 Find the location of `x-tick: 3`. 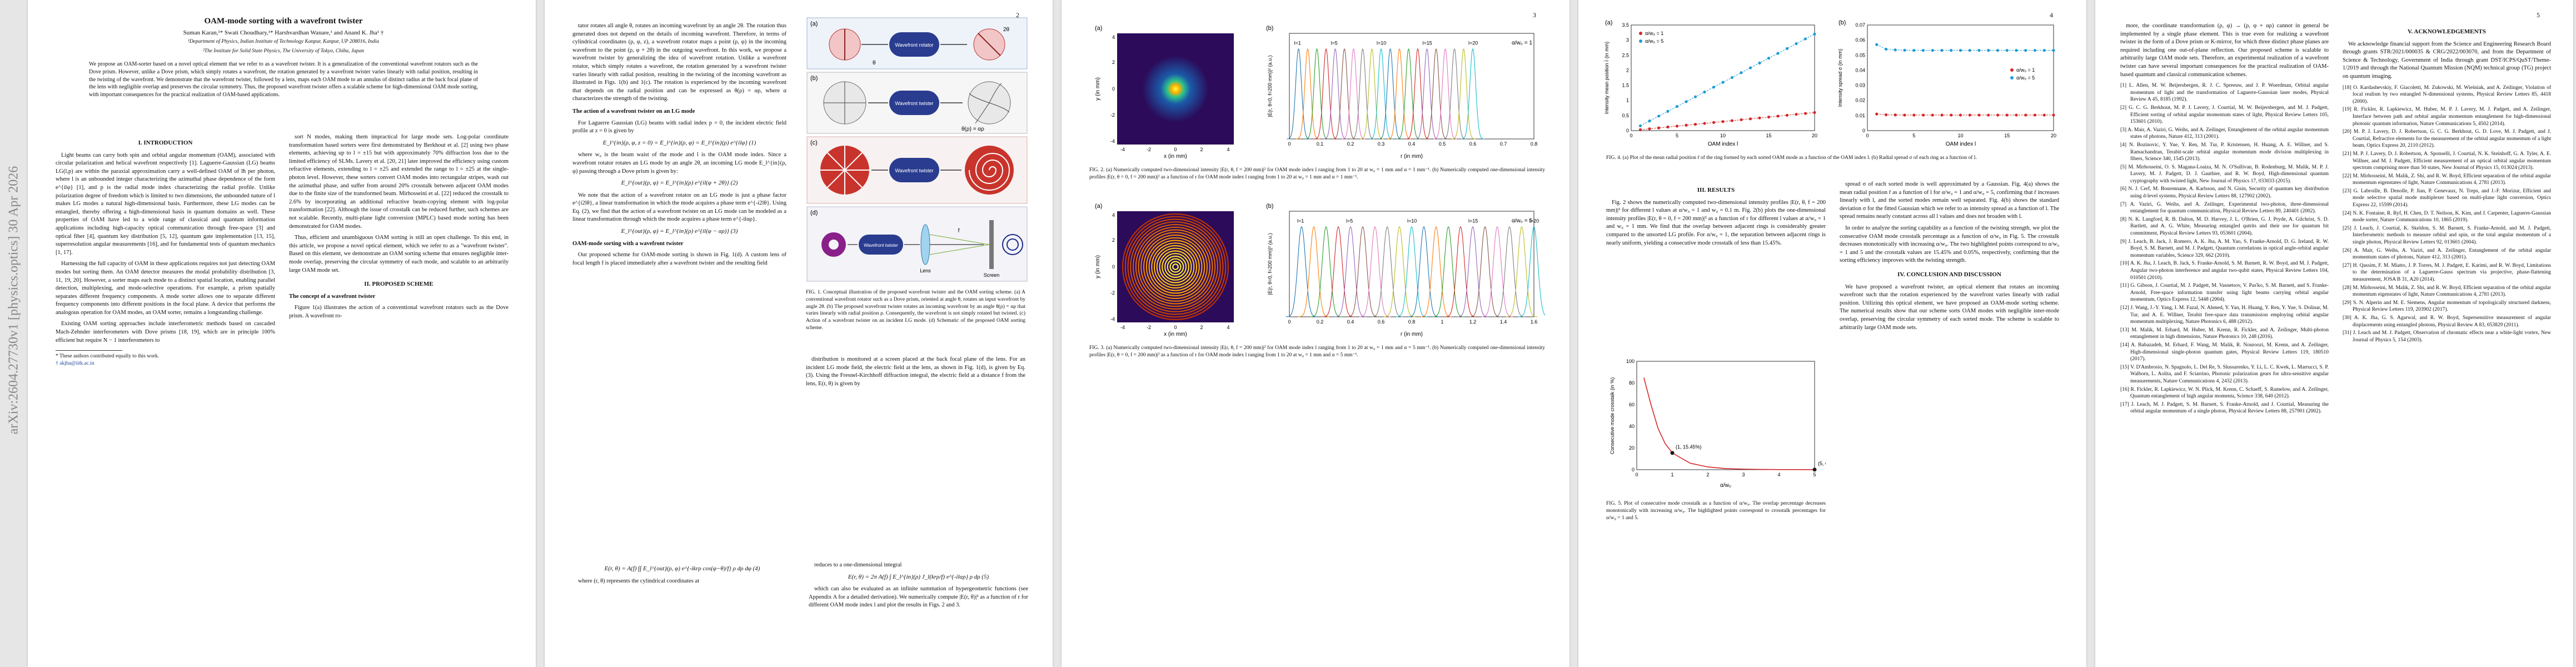

x-tick: 3 is located at coordinates (1743, 474).